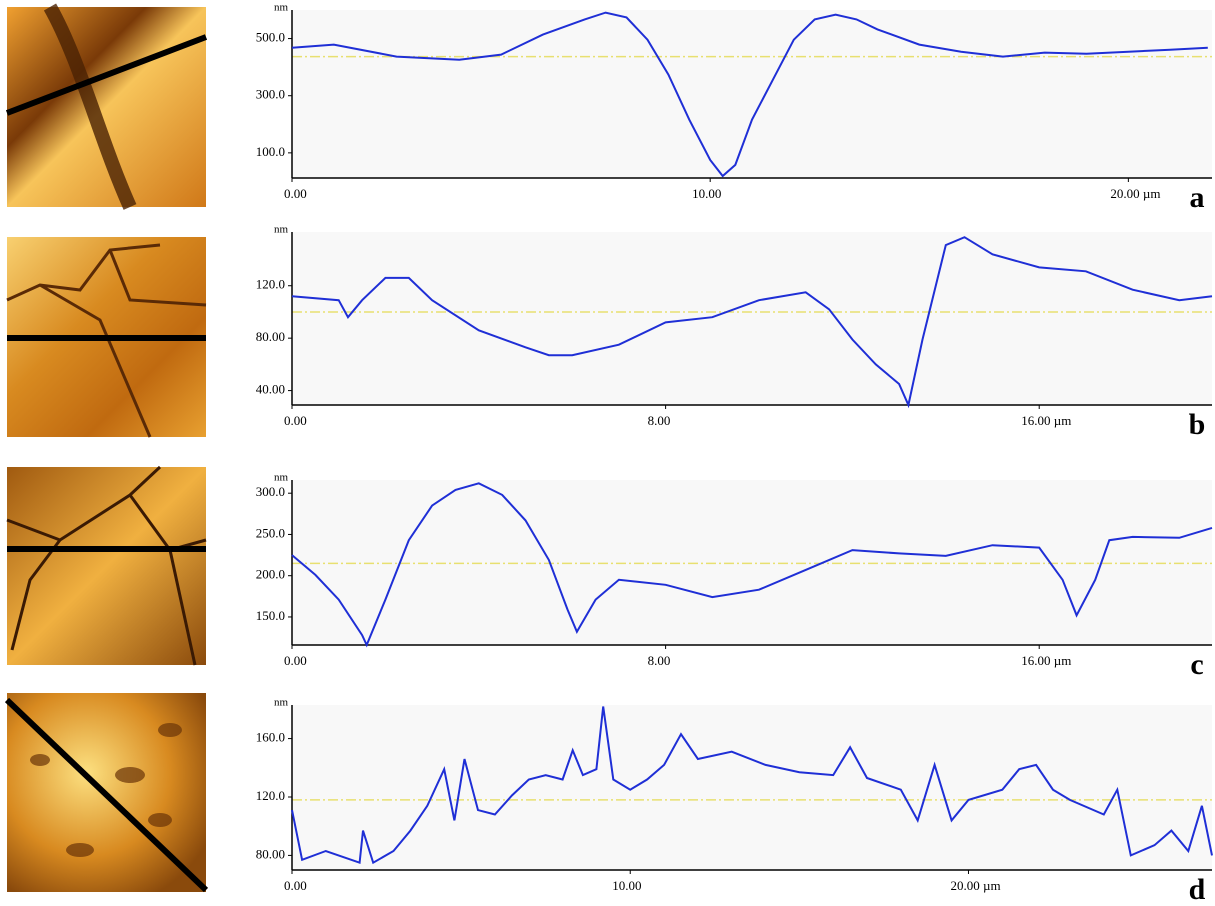  I want to click on panel-letter: a, so click(1197, 197).